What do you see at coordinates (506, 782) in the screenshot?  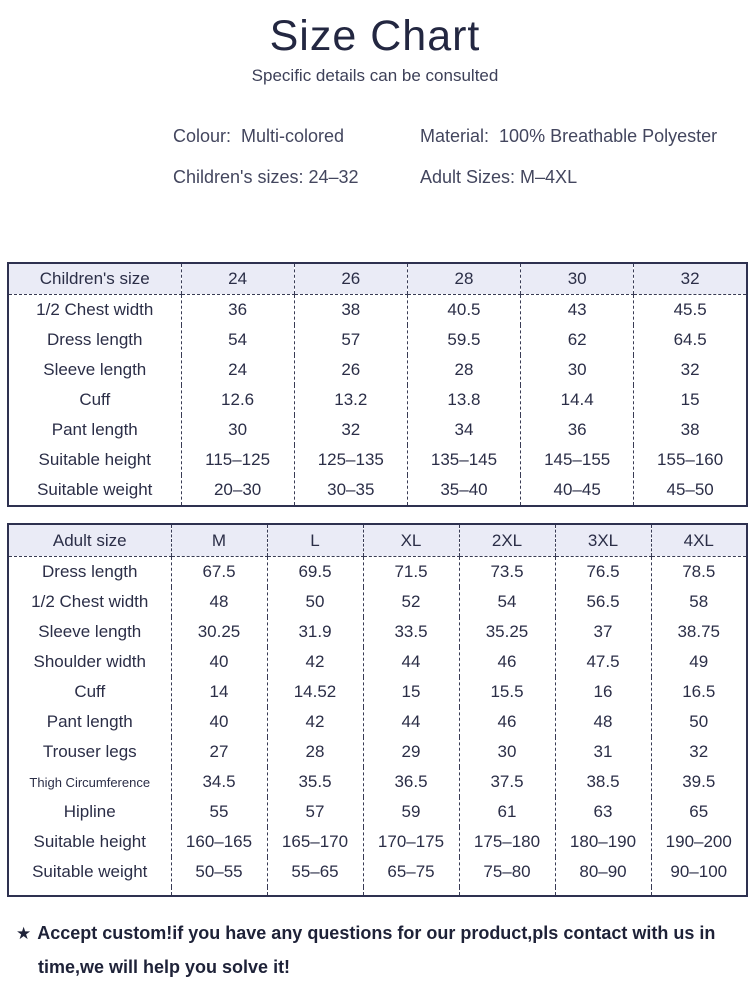 I see `value-cell: 37.5` at bounding box center [506, 782].